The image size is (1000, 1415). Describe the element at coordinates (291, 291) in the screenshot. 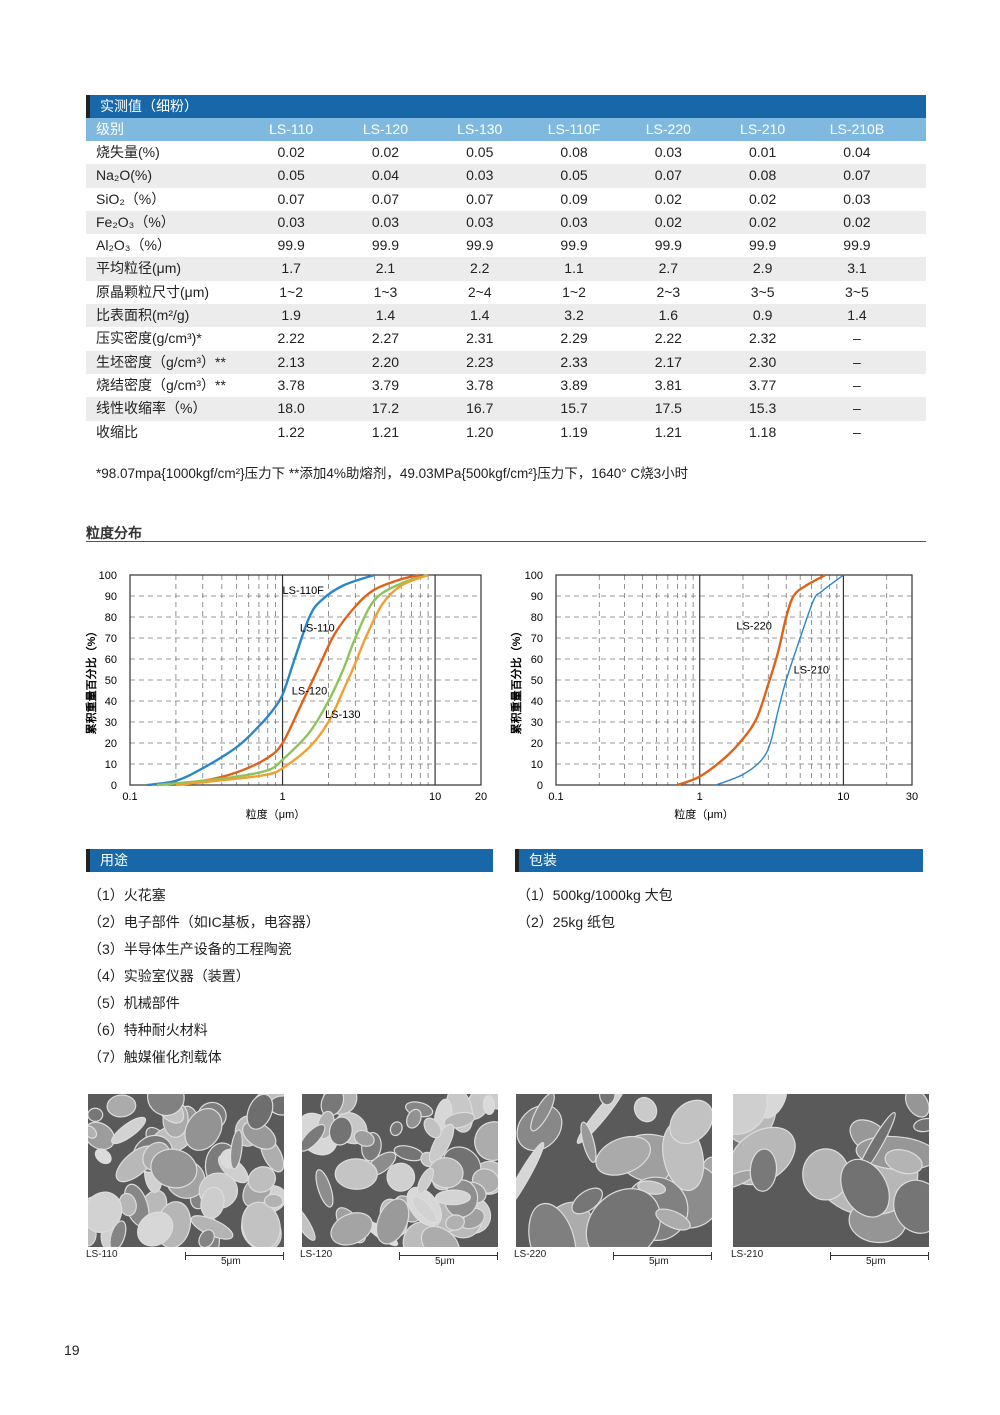

I see `table-cell: 1~2` at that location.